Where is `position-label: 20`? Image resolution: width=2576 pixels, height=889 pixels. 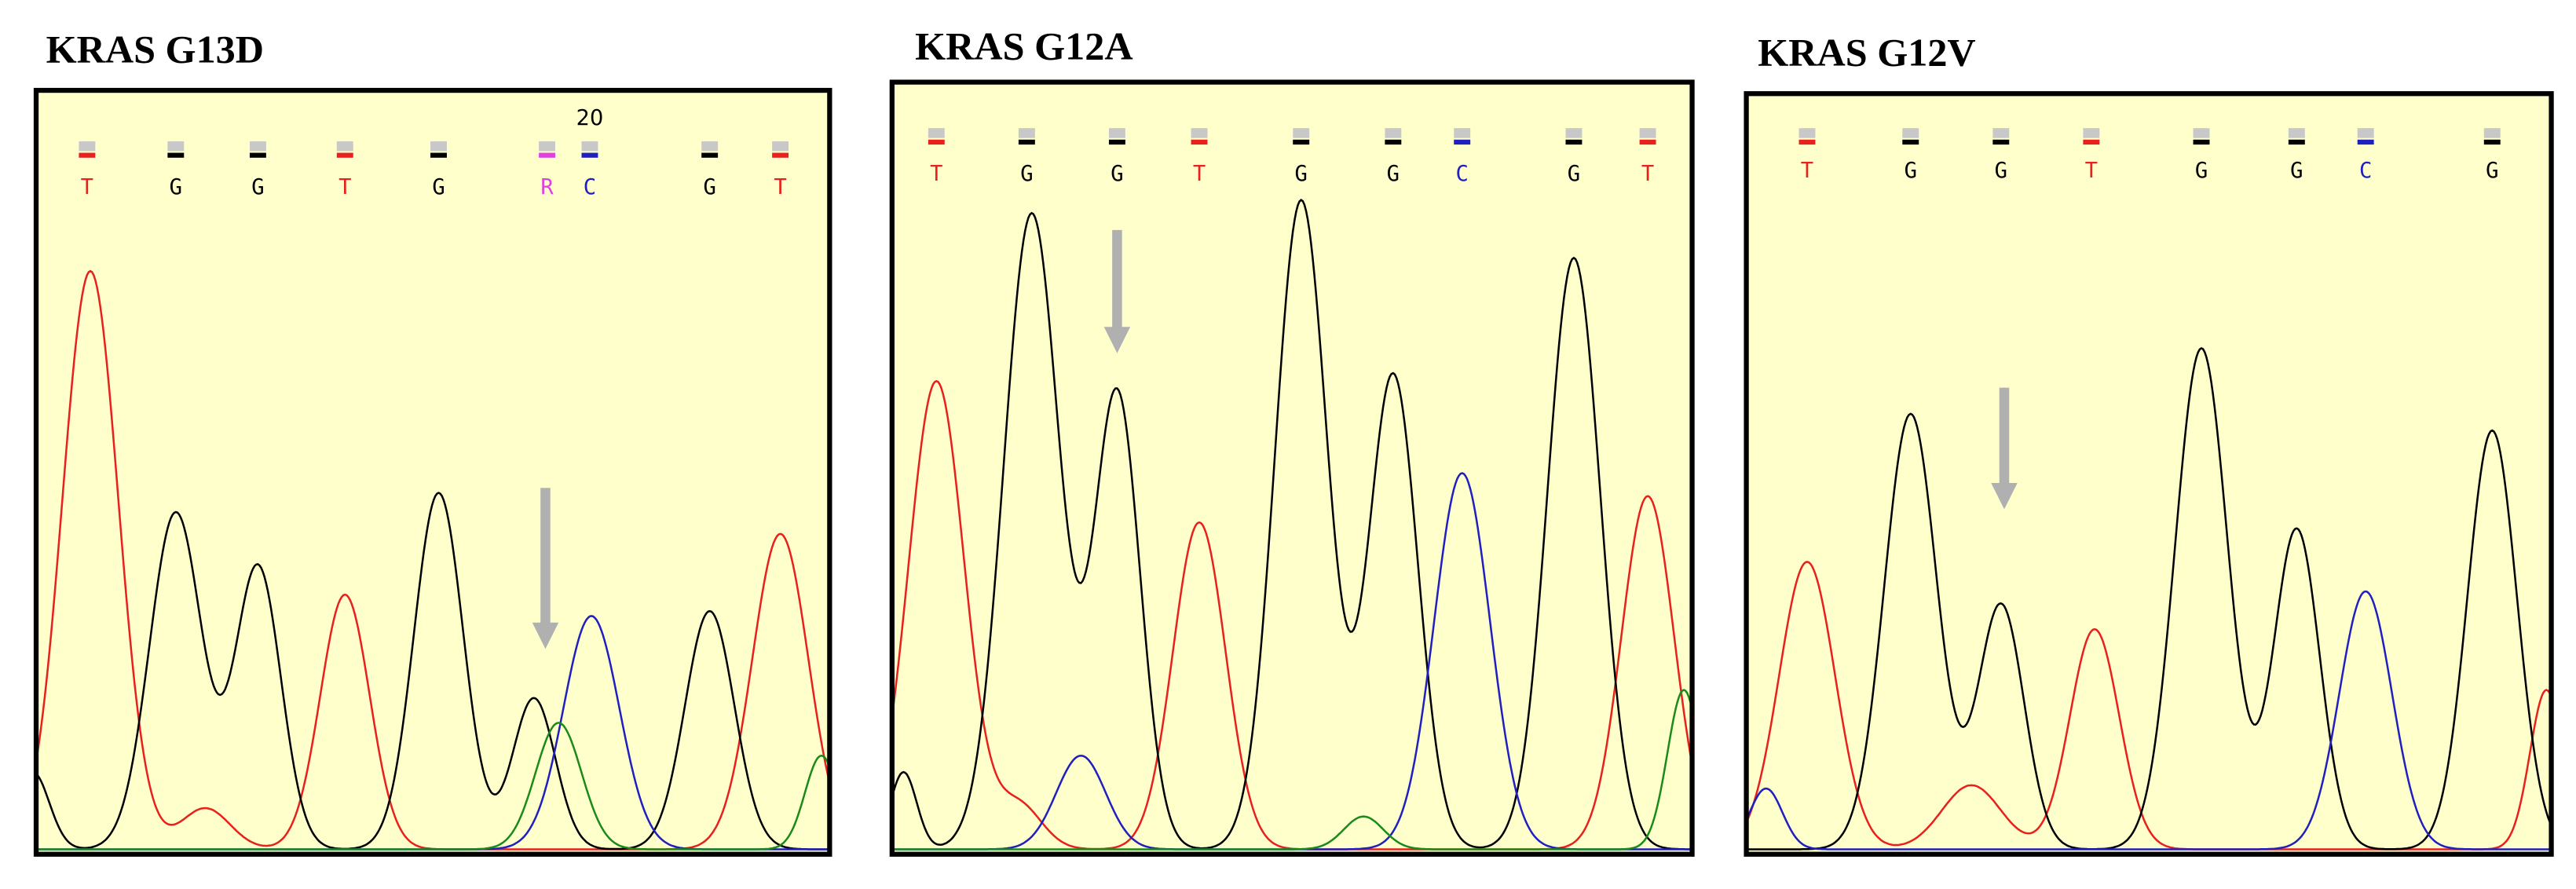
position-label: 20 is located at coordinates (590, 118).